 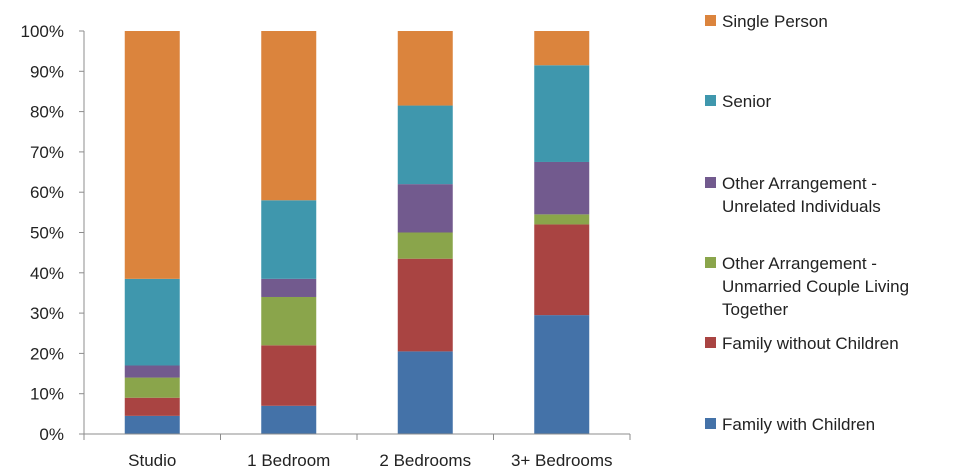 I want to click on x-axis-category-labels: Studio 1 Bedroom 2 Bedrooms 3+ Bedrooms, so click(x=370, y=460).